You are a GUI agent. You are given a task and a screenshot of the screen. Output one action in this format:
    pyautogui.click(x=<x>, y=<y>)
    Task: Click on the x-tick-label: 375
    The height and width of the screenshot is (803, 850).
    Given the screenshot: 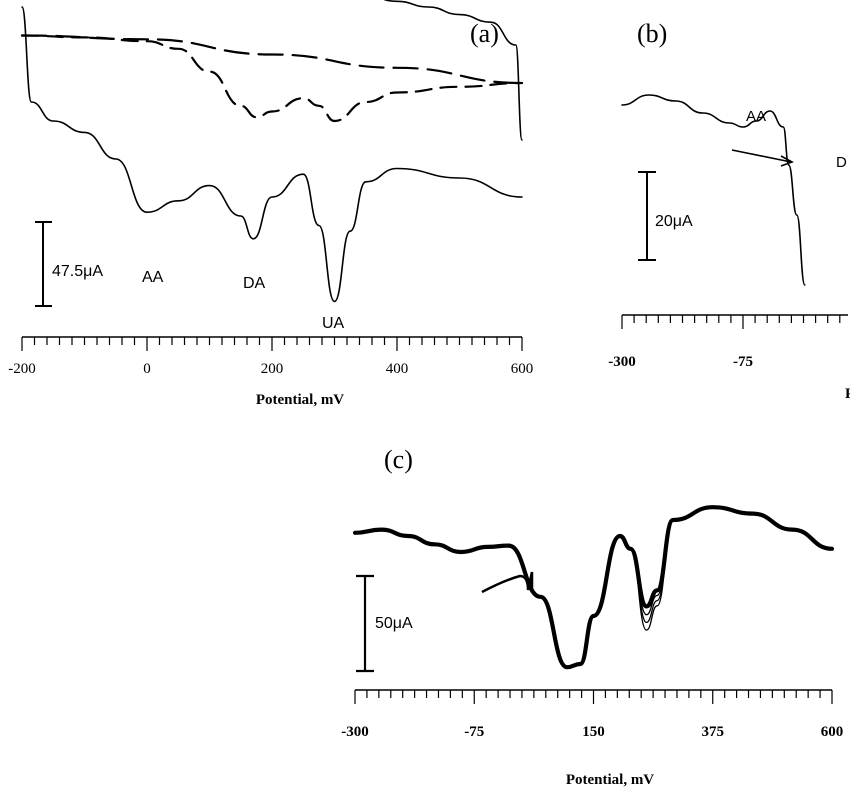 What is the action you would take?
    pyautogui.click(x=713, y=732)
    